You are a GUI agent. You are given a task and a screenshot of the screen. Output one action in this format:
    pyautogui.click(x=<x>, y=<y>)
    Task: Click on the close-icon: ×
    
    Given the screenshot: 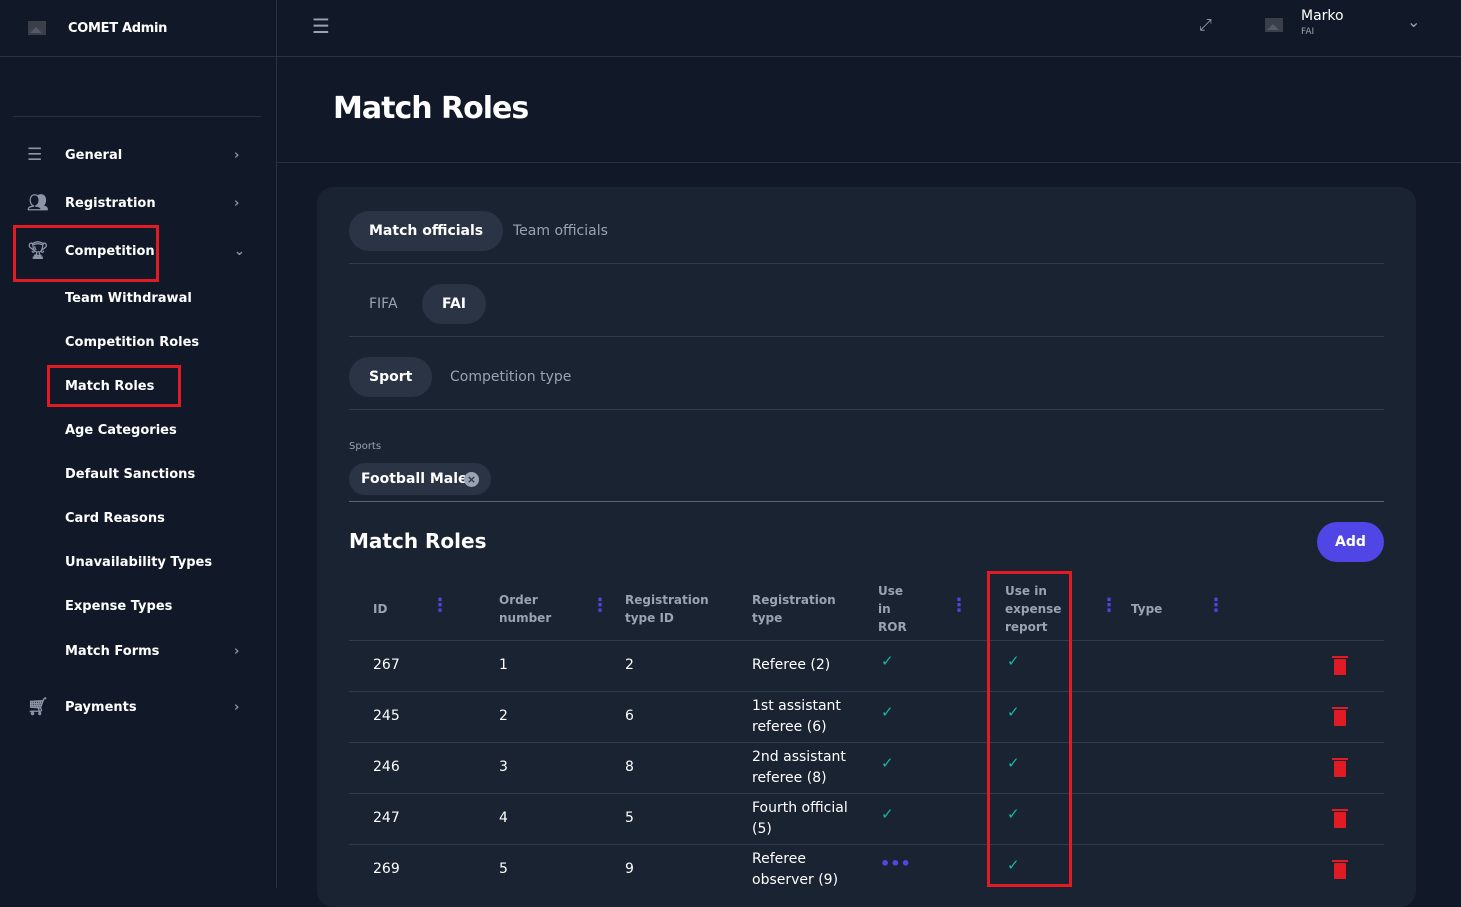 What is the action you would take?
    pyautogui.click(x=471, y=479)
    